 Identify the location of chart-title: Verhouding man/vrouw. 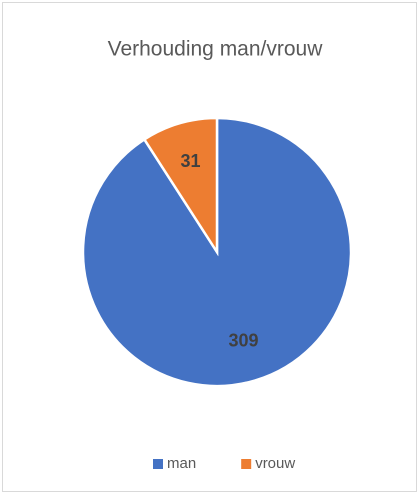
(216, 49).